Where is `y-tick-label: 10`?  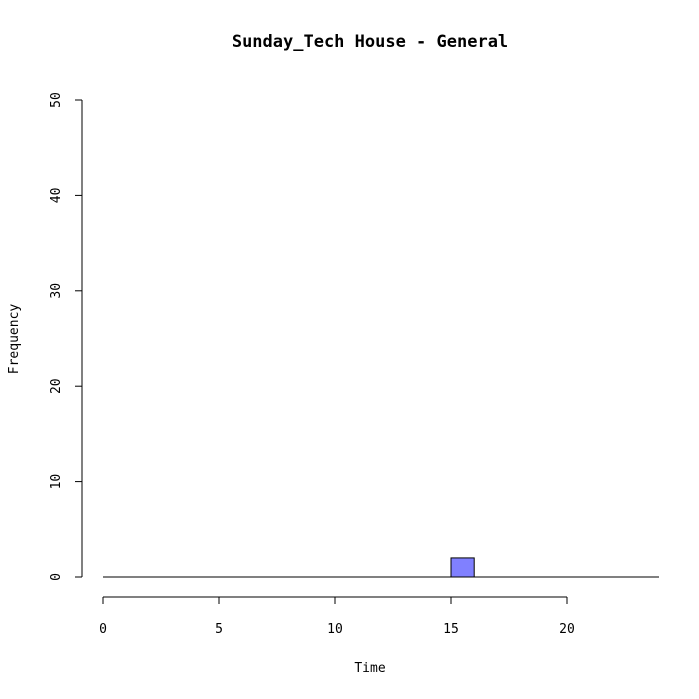 y-tick-label: 10 is located at coordinates (56, 482).